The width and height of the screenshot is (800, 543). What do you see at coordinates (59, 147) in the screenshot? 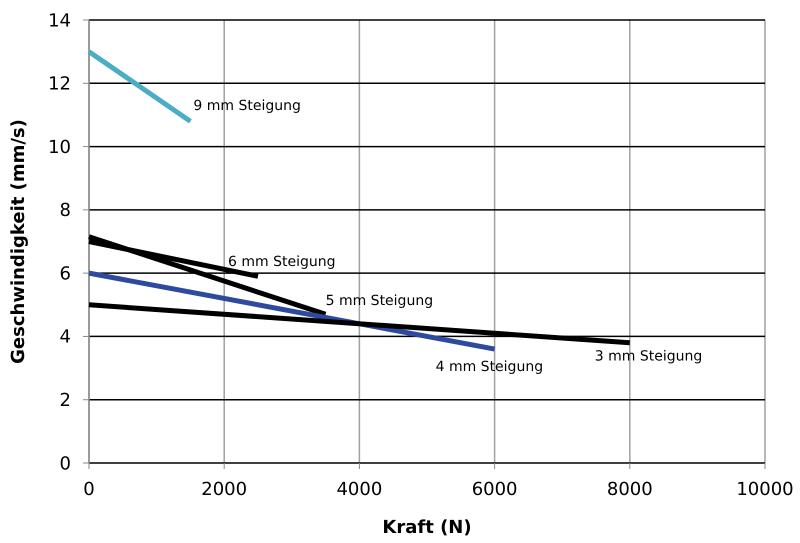
I see `y-tick-label: 10` at bounding box center [59, 147].